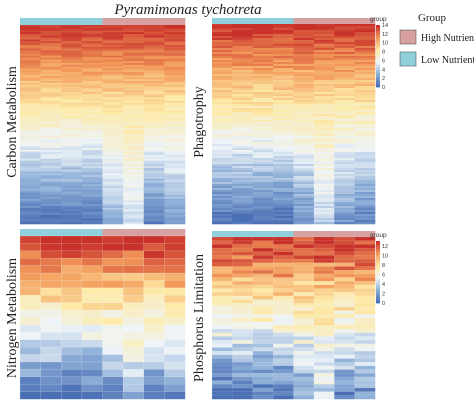 This screenshot has width=474, height=406. I want to click on panel-label-phagotrophy: Phagotrophy, so click(199, 122).